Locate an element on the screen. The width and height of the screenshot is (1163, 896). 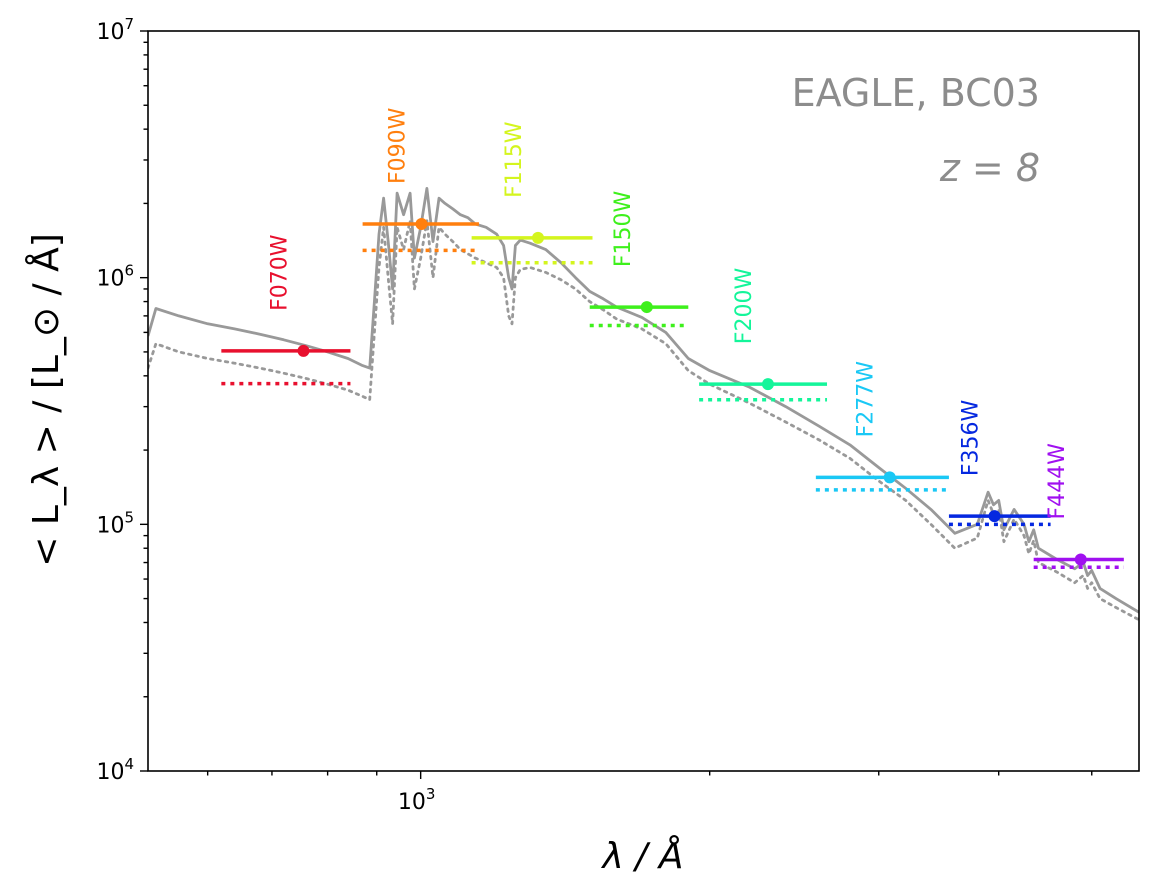
filter-F356W: F356W is located at coordinates (999, 463).